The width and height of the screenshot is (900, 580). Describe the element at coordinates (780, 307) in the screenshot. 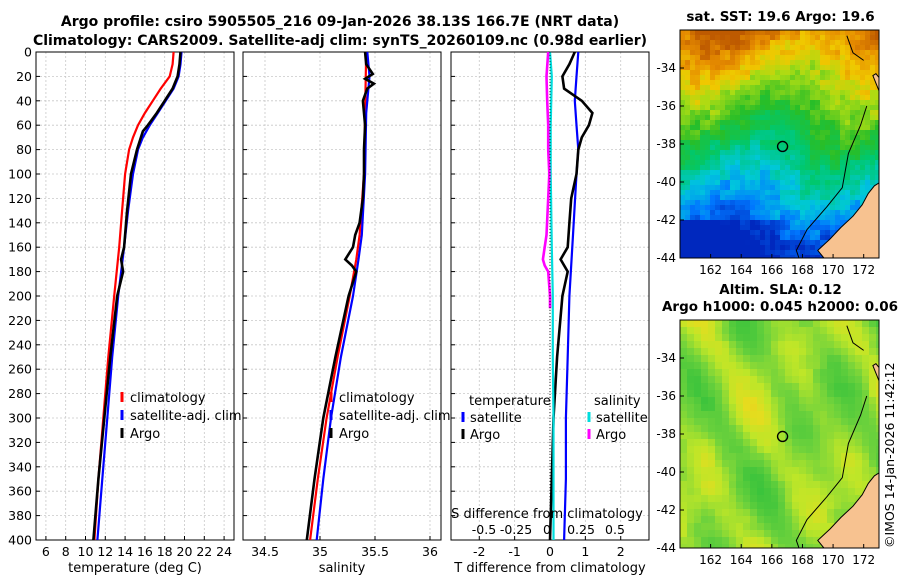

I see `sla-map-subtitle: Argo h1000: 0.045 h2000: 0.06` at that location.